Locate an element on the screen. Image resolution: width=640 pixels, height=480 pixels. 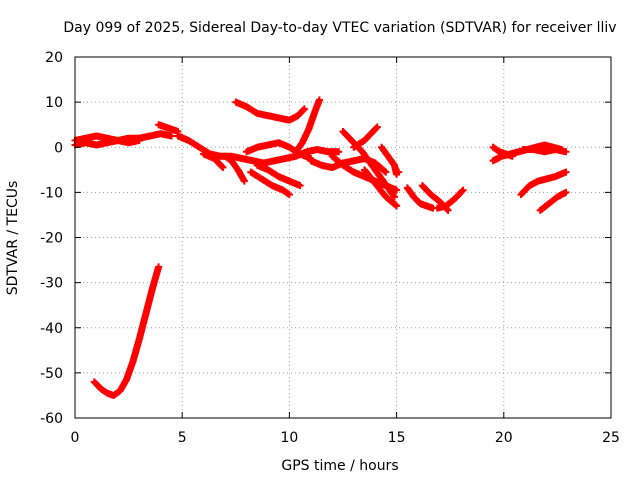
y-tick-label: 0 is located at coordinates (58, 148).